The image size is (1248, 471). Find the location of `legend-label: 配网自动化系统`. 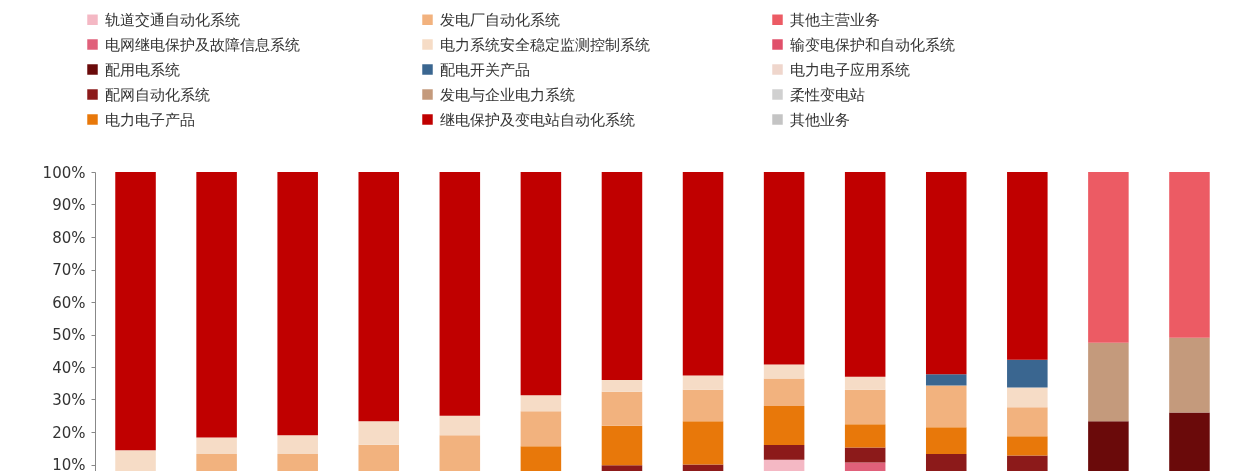

legend-label: 配网自动化系统 is located at coordinates (157, 94).